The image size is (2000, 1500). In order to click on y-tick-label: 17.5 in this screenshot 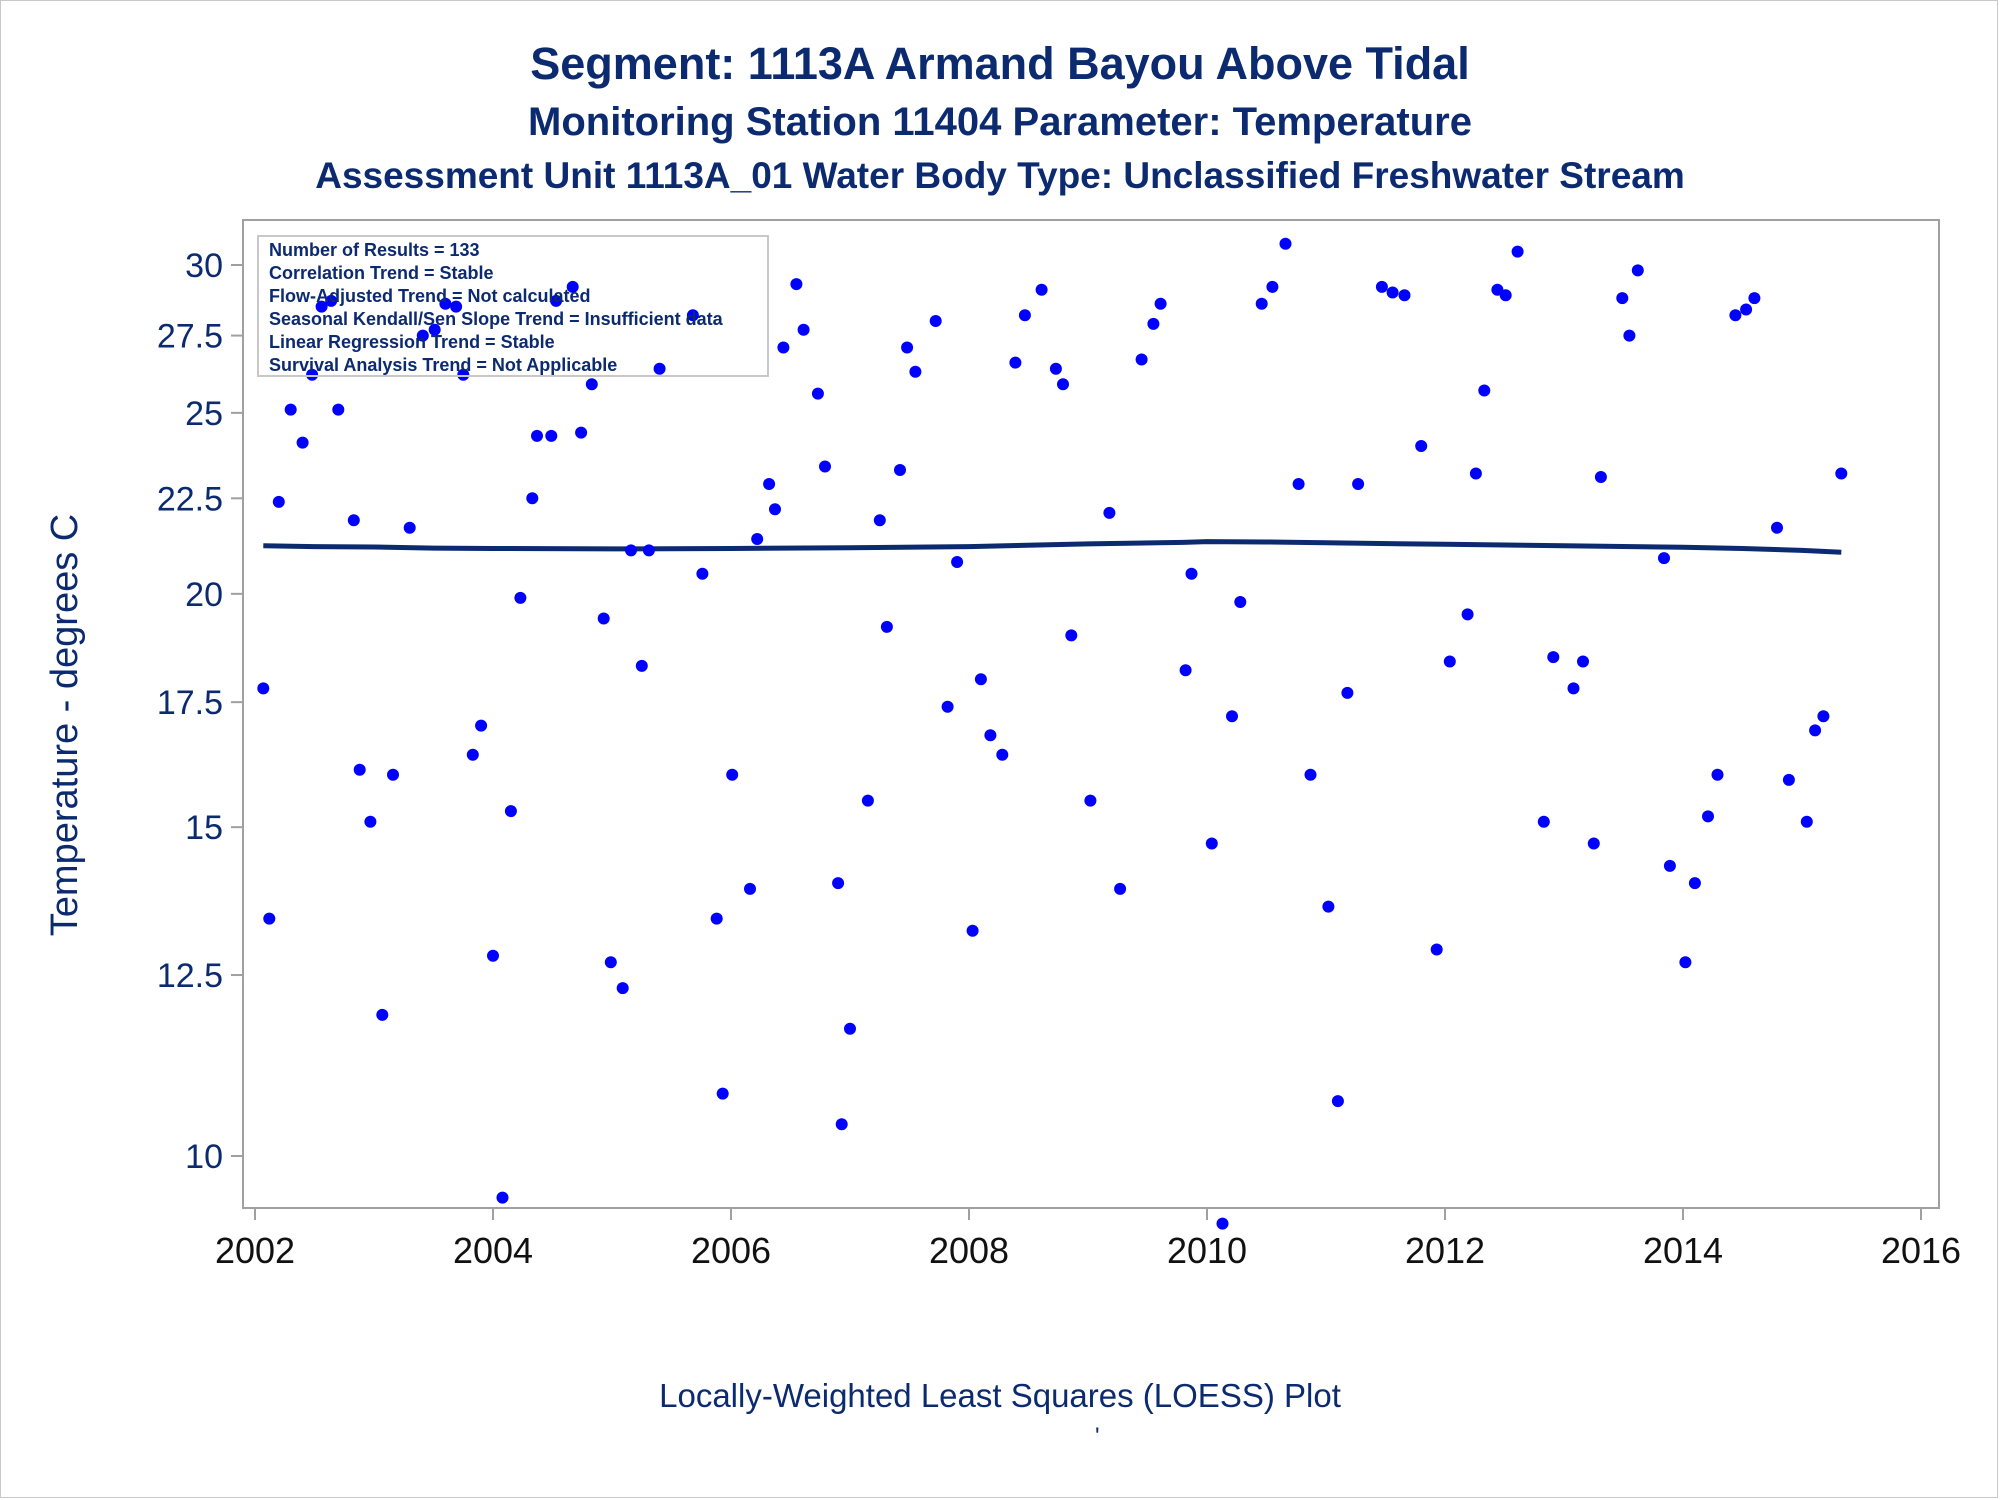, I will do `click(190, 703)`.